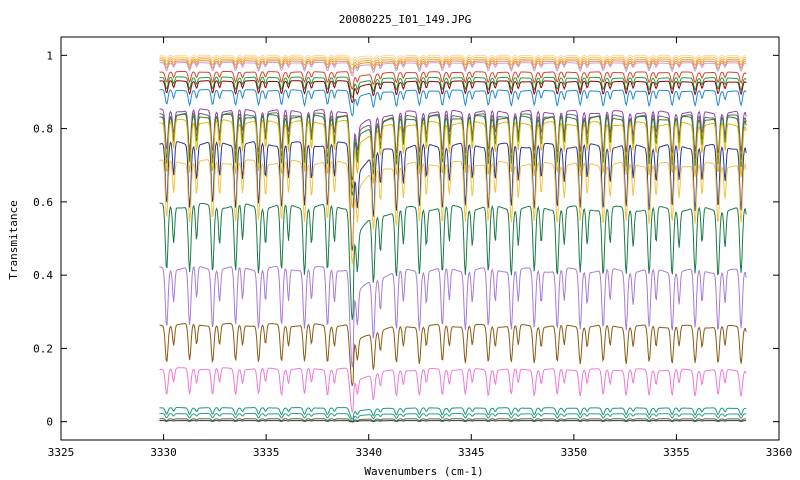 The width and height of the screenshot is (800, 480). What do you see at coordinates (368, 452) in the screenshot?
I see `x-tick-label: 3340` at bounding box center [368, 452].